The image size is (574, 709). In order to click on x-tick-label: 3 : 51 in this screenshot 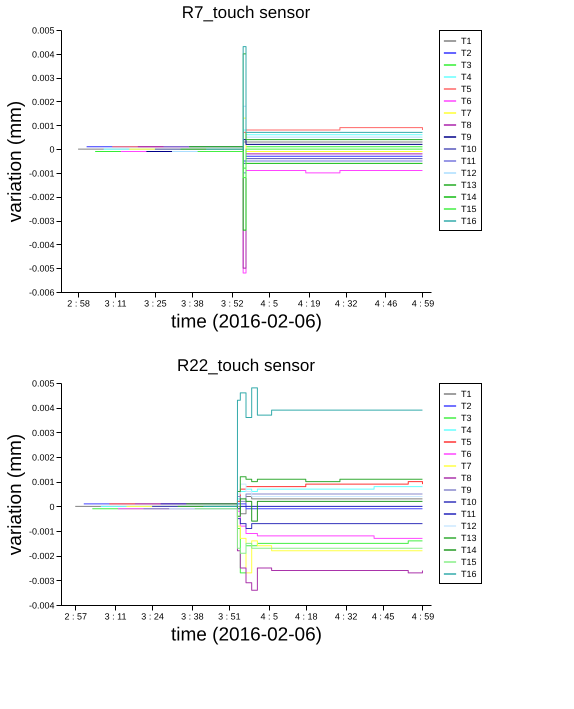, I will do `click(229, 617)`.